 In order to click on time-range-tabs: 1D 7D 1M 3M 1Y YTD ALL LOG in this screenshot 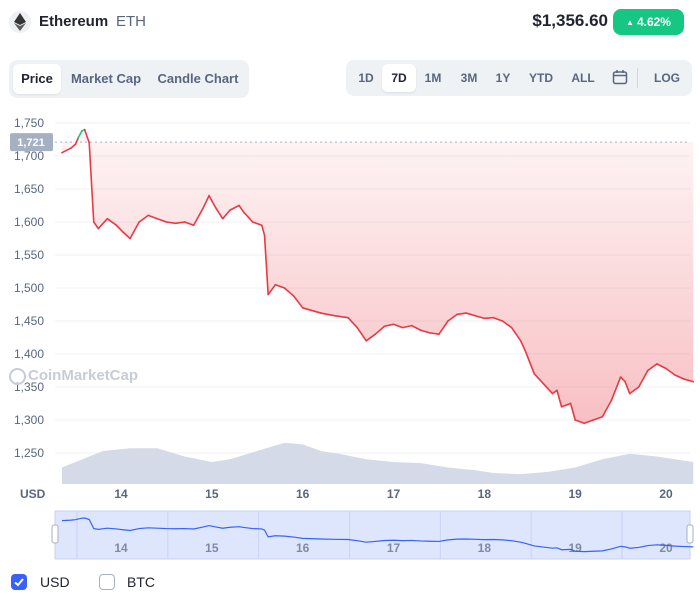, I will do `click(519, 78)`.